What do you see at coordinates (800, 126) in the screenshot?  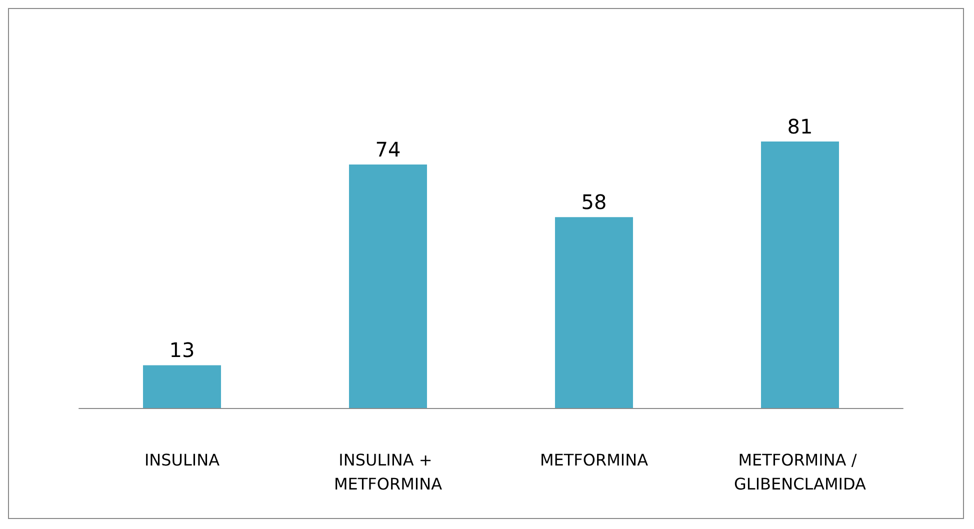 I see `data-label: 81` at bounding box center [800, 126].